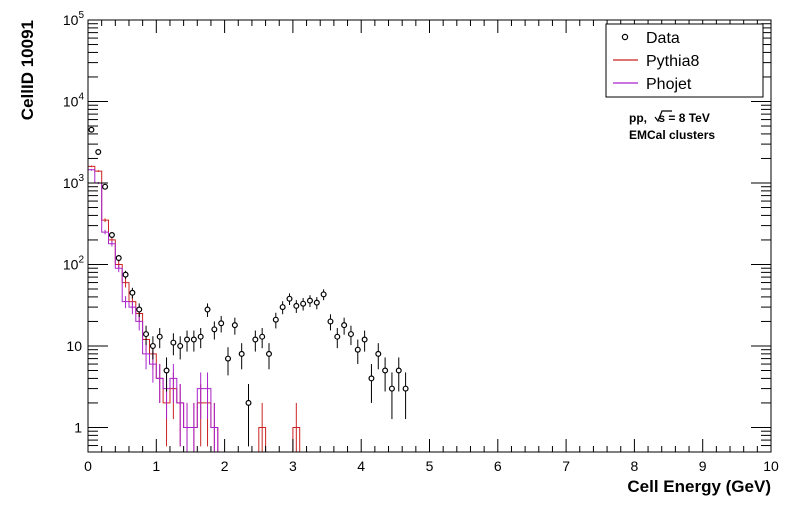 This screenshot has height=510, width=788. I want to click on x-tick-label: 3, so click(293, 466).